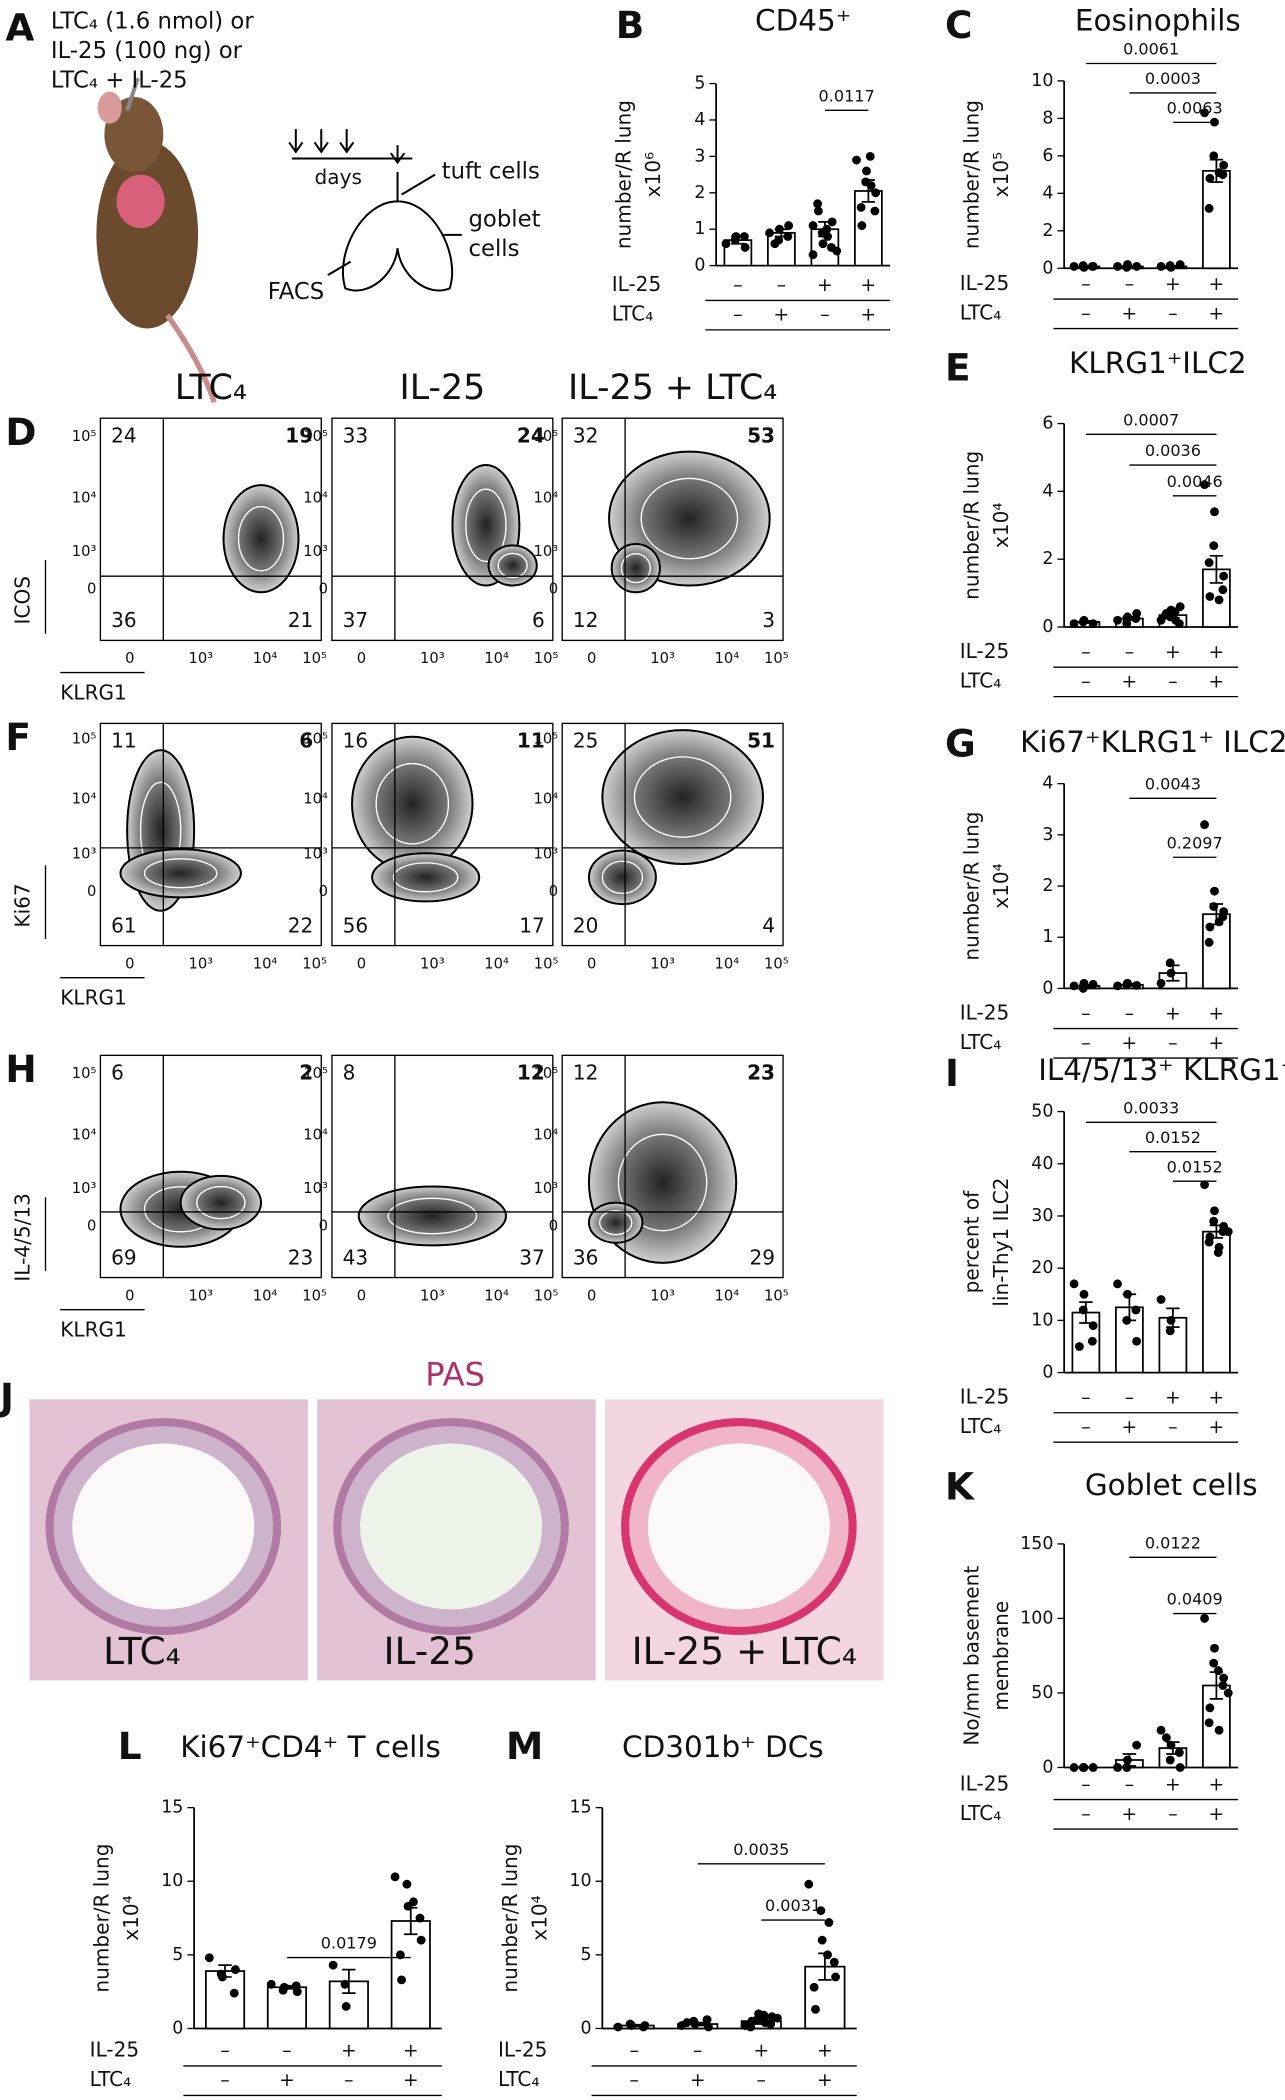 The image size is (1285, 2100). Describe the element at coordinates (93, 1330) in the screenshot. I see `flow-x-label: KLRG1` at that location.